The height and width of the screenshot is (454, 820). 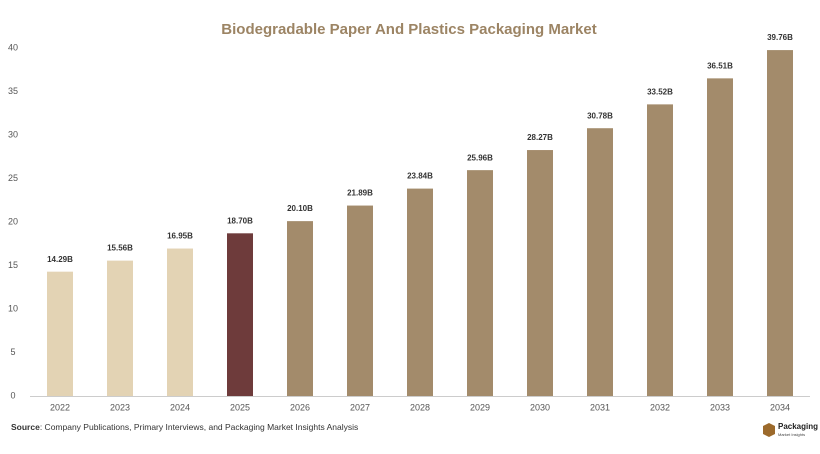 I want to click on logo-name: Packaging, so click(x=798, y=426).